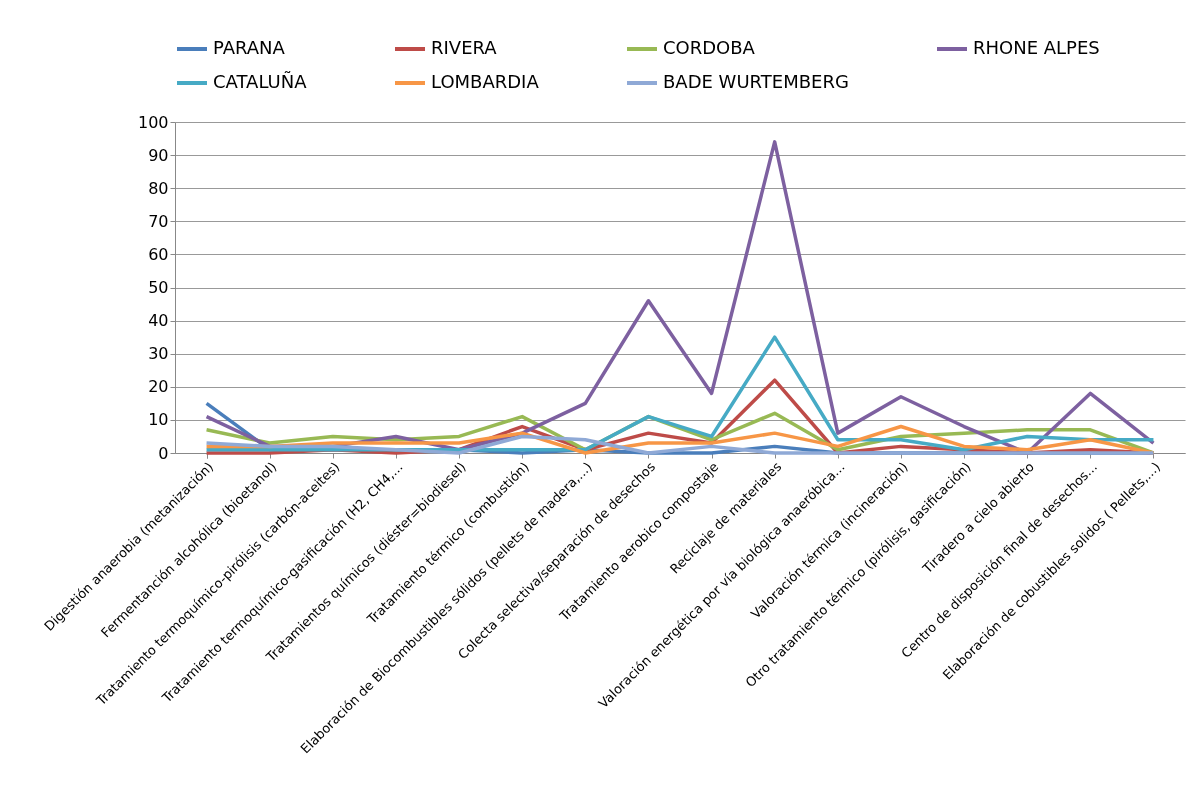  I want to click on y-tick-label: 0, so click(163, 453).